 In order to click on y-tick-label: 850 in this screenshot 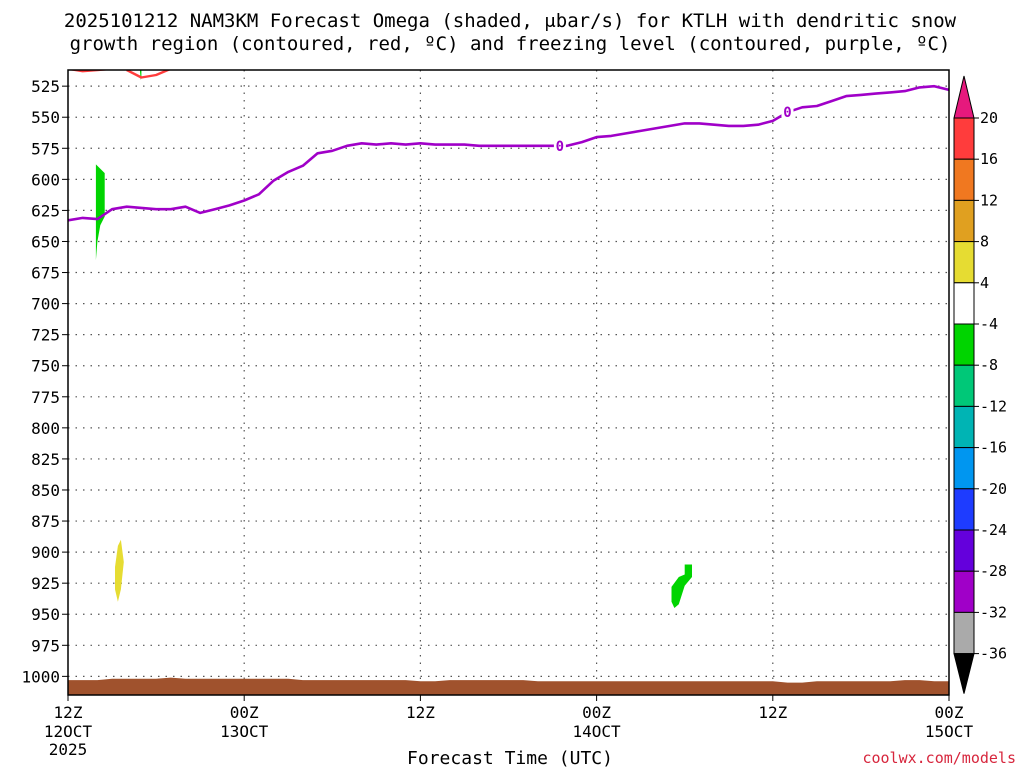, I will do `click(45, 490)`.